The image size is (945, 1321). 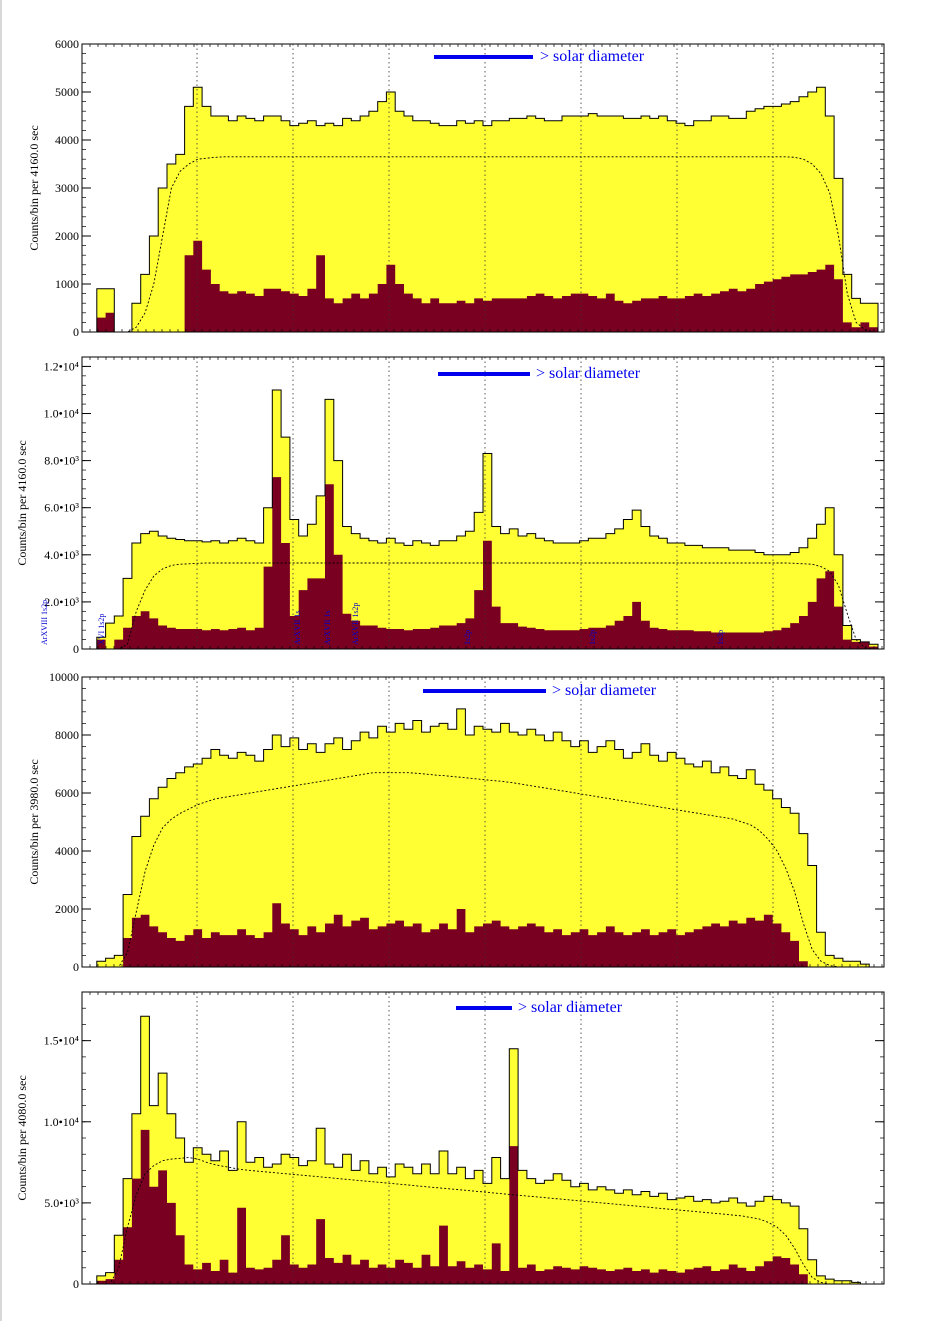 What do you see at coordinates (61, 1041) in the screenshot?
I see `y-tick-label: 1.5•10⁴` at bounding box center [61, 1041].